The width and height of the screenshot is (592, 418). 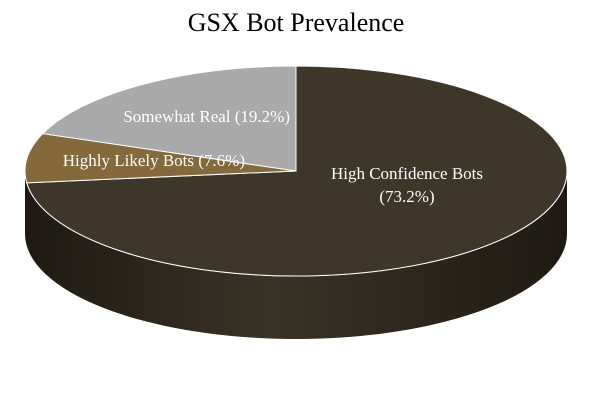 I want to click on chart-title: GSX Bot Prevalence, so click(x=296, y=22).